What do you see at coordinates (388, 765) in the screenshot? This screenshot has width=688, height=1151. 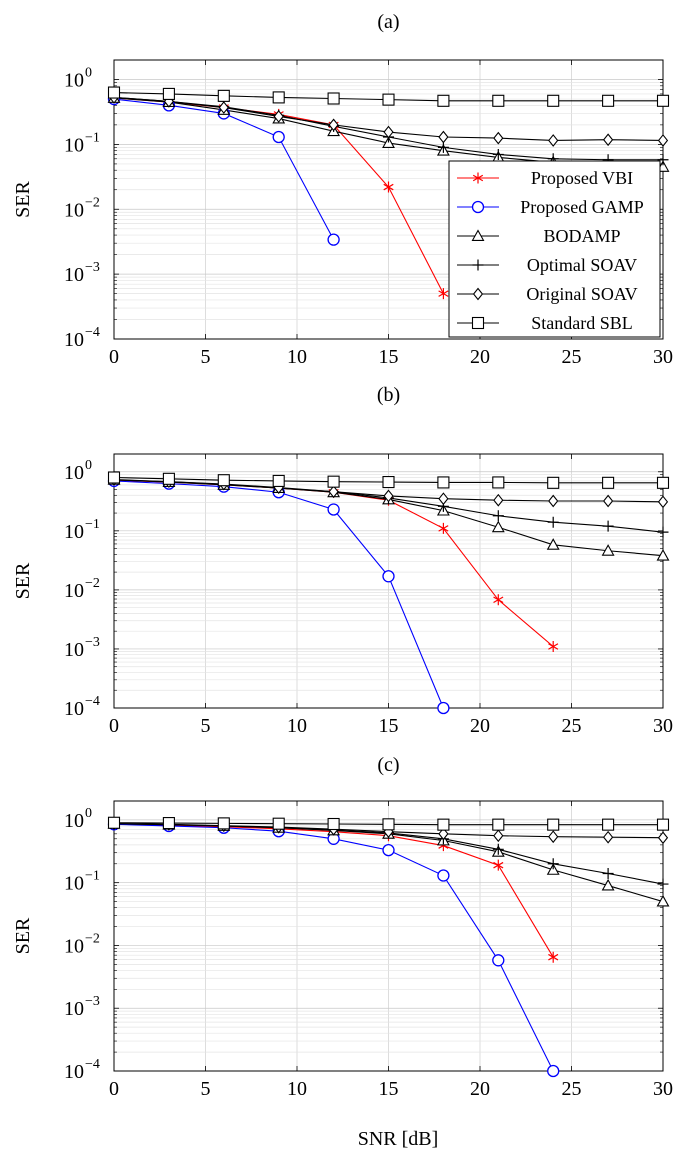 I see `panel-title: (c)` at bounding box center [388, 765].